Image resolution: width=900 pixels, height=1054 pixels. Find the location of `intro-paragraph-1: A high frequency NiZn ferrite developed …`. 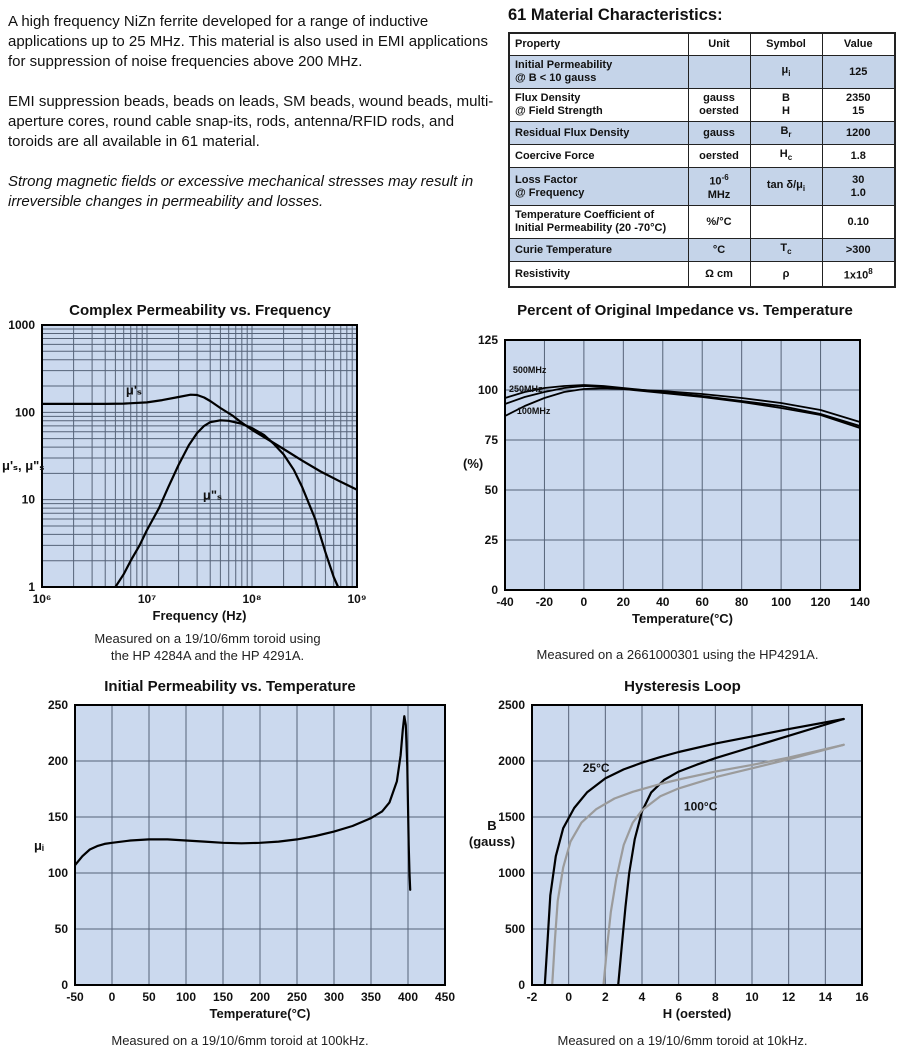

intro-paragraph-1: A high frequency NiZn ferrite developed … is located at coordinates (248, 41).